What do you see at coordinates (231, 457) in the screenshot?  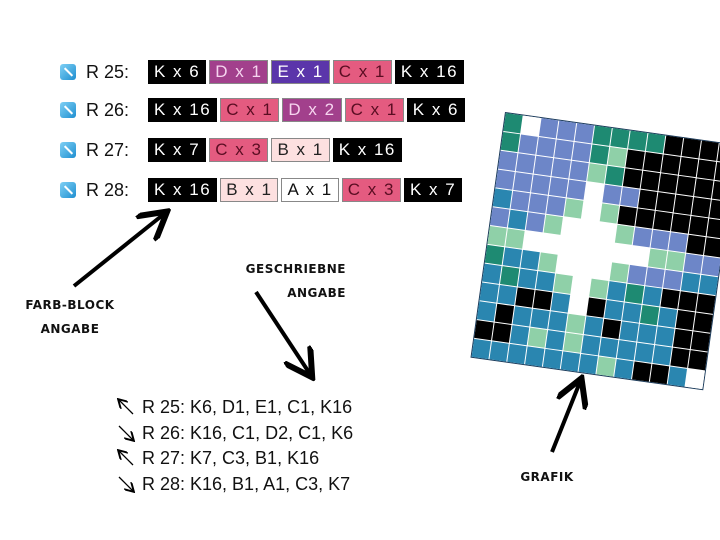 I see `written-row-text: R 27: K7, C3, B1, K16` at bounding box center [231, 457].